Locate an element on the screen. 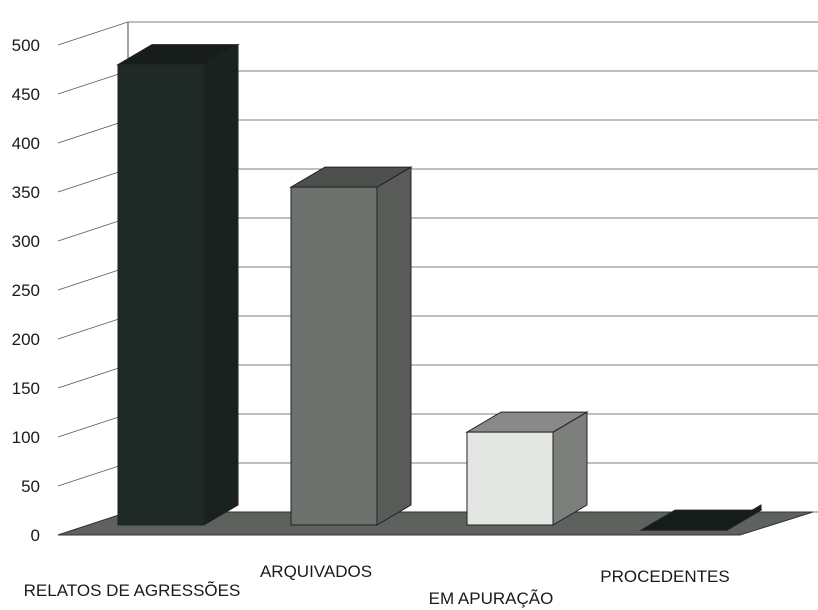  bar-top is located at coordinates (701, 520).